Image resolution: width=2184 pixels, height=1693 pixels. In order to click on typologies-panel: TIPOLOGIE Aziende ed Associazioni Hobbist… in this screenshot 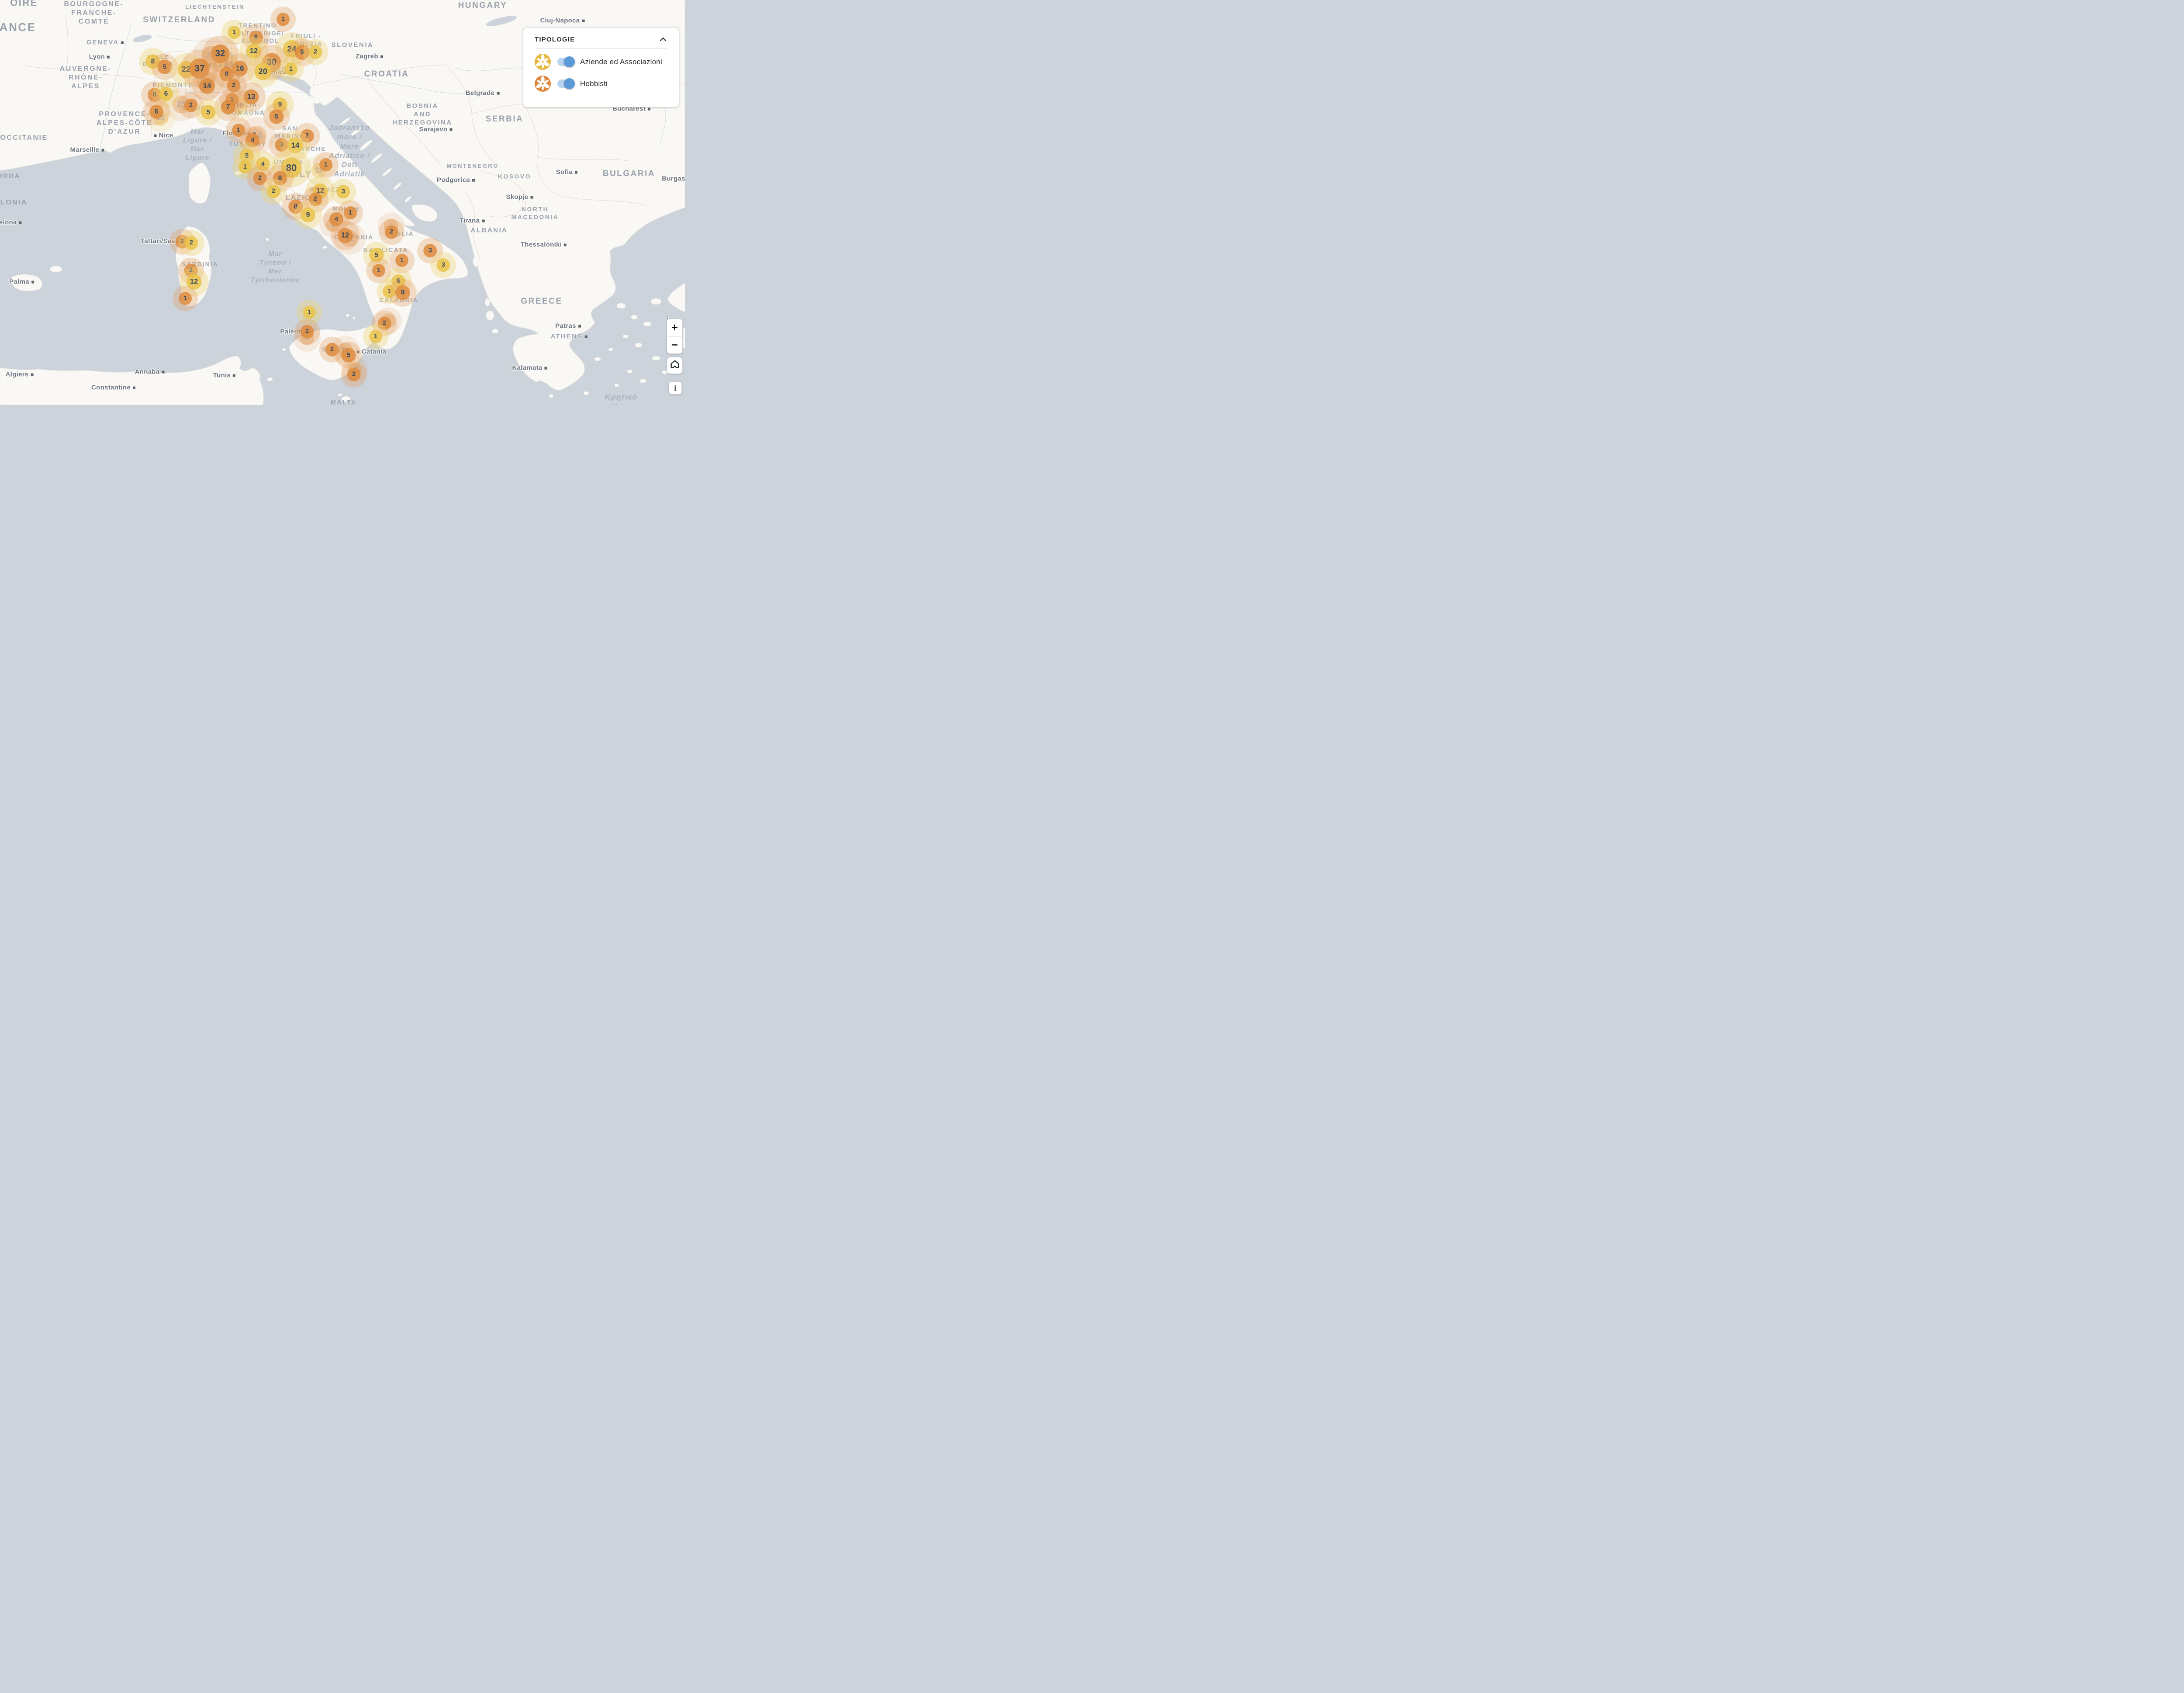, I will do `click(601, 67)`.